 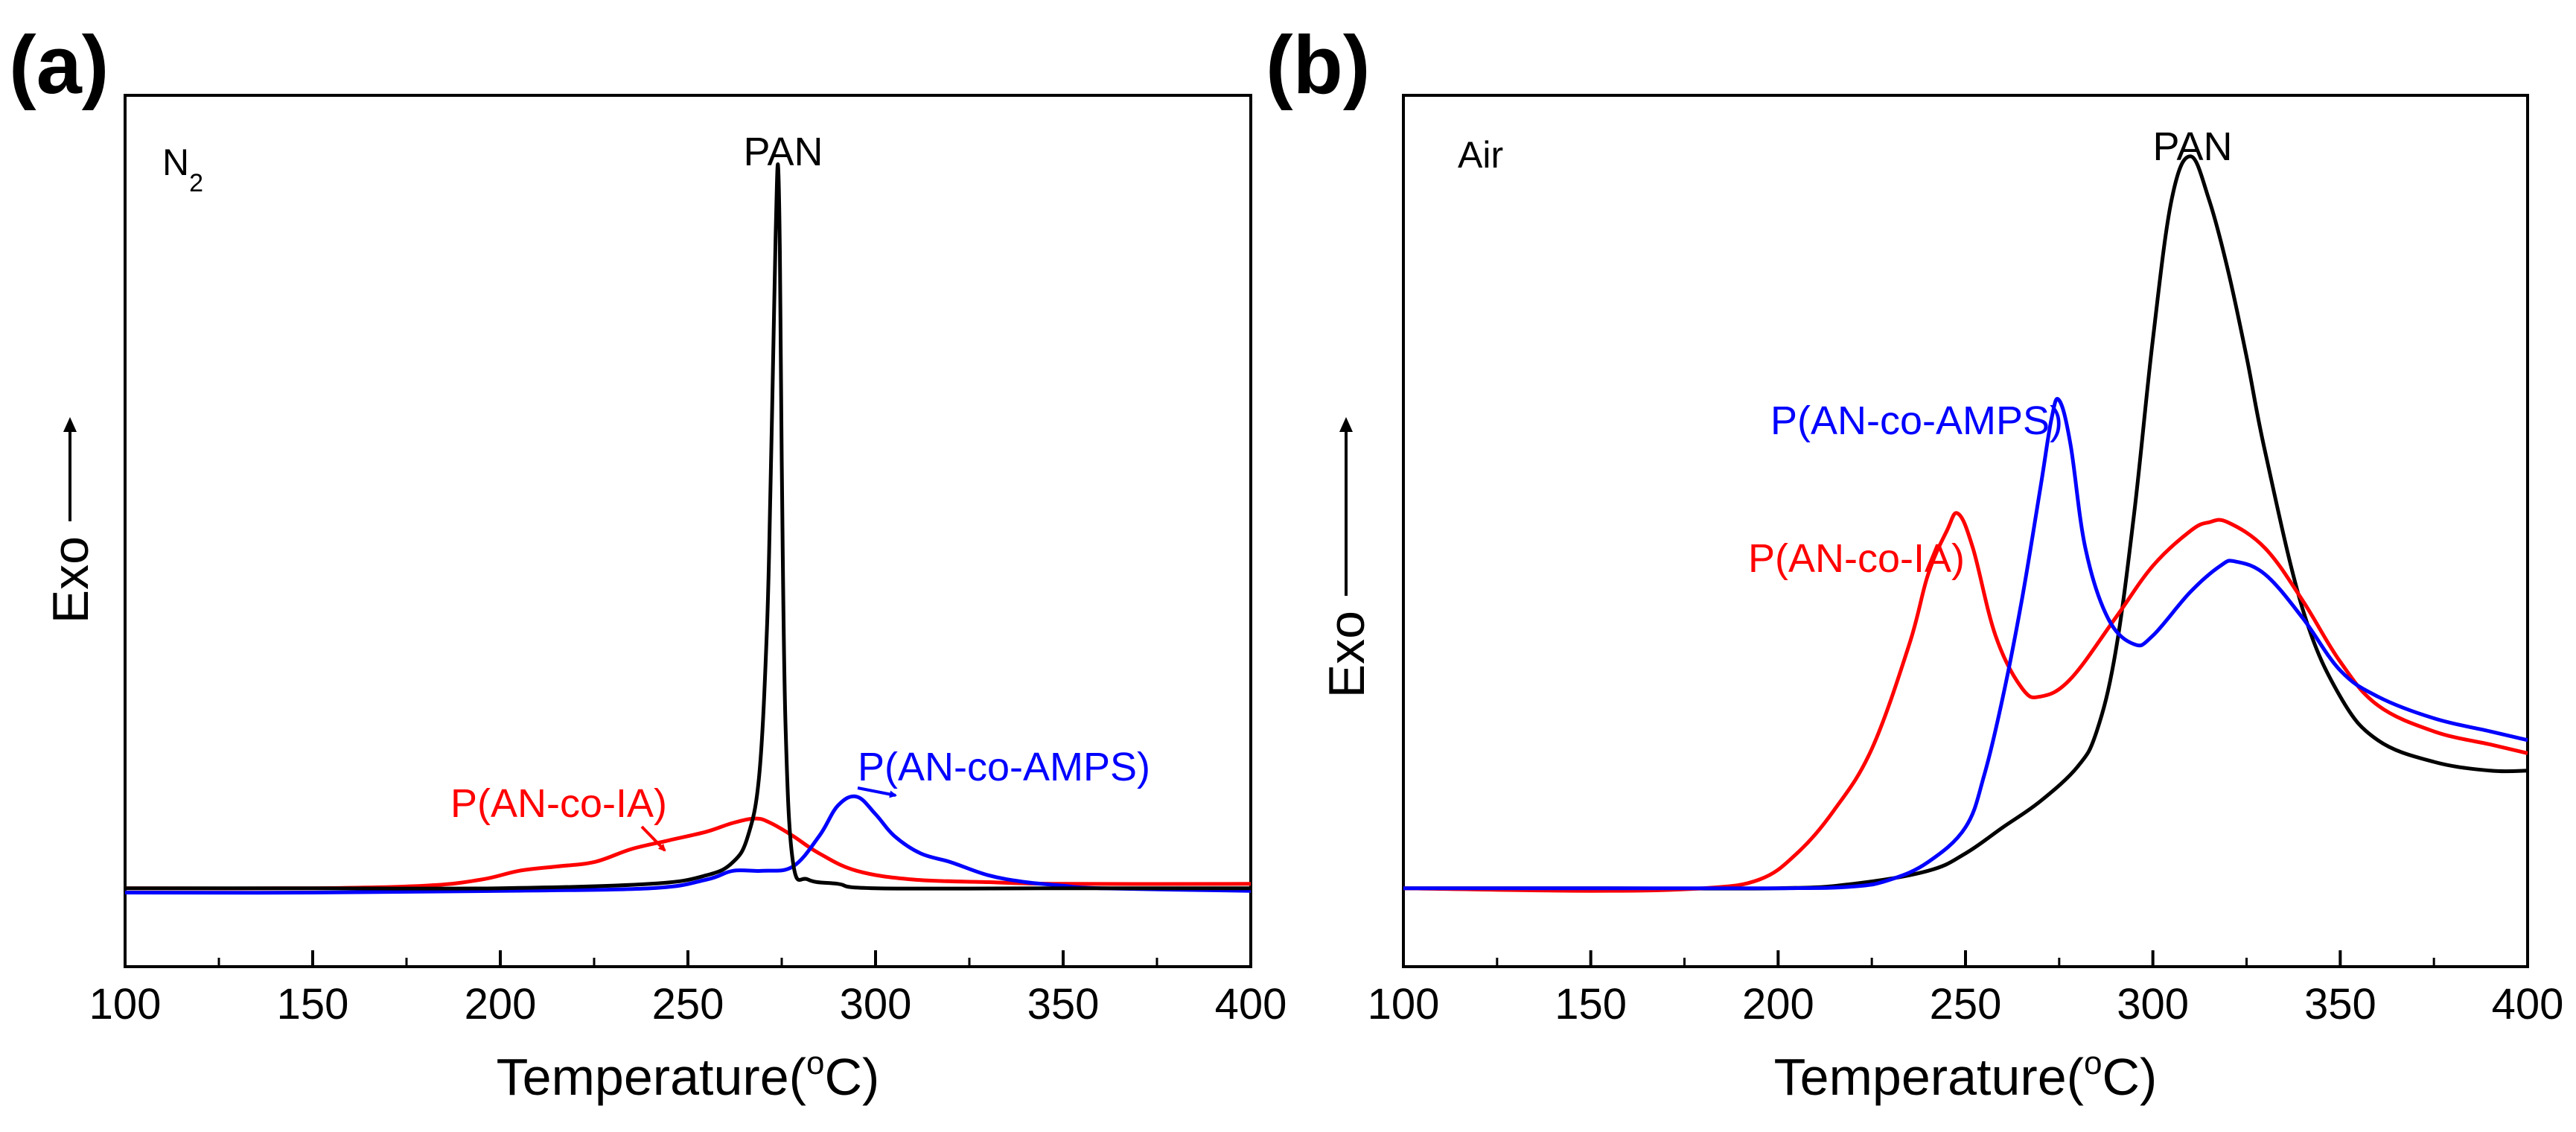 What do you see at coordinates (1965, 702) in the screenshot?
I see `panel-b-series-p-an-co-ia` at bounding box center [1965, 702].